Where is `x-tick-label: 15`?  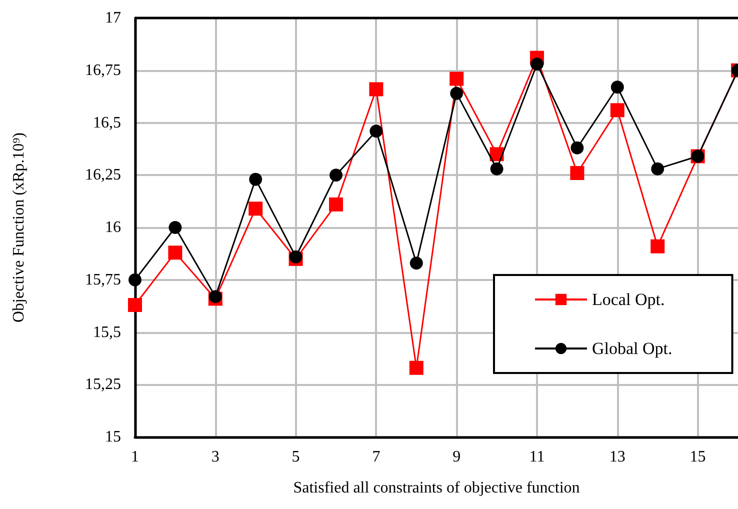 x-tick-label: 15 is located at coordinates (698, 457).